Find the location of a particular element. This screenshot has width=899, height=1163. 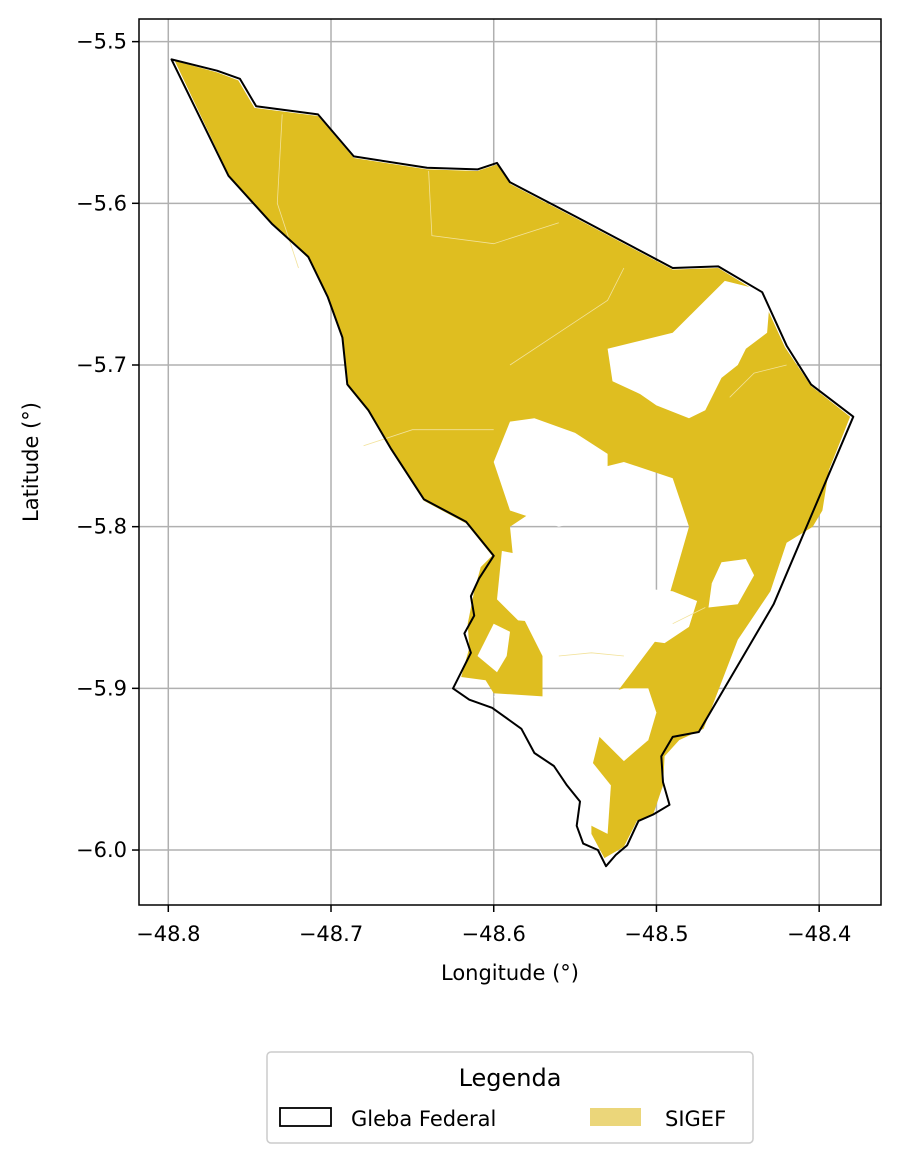

x-axis-ticks: −48.8 −48.7 −48.6 −48.5 −48.4 is located at coordinates (493, 925).